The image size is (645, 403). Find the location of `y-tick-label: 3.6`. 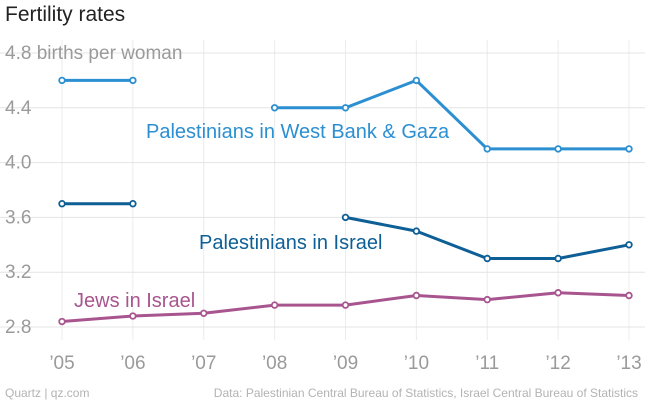

y-tick-label: 3.6 is located at coordinates (18, 217).